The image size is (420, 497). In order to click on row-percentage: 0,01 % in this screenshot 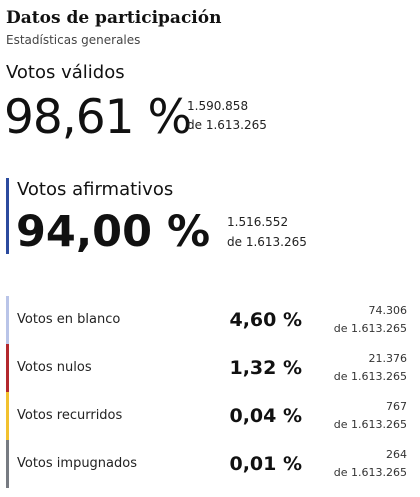, I will do `click(265, 464)`.